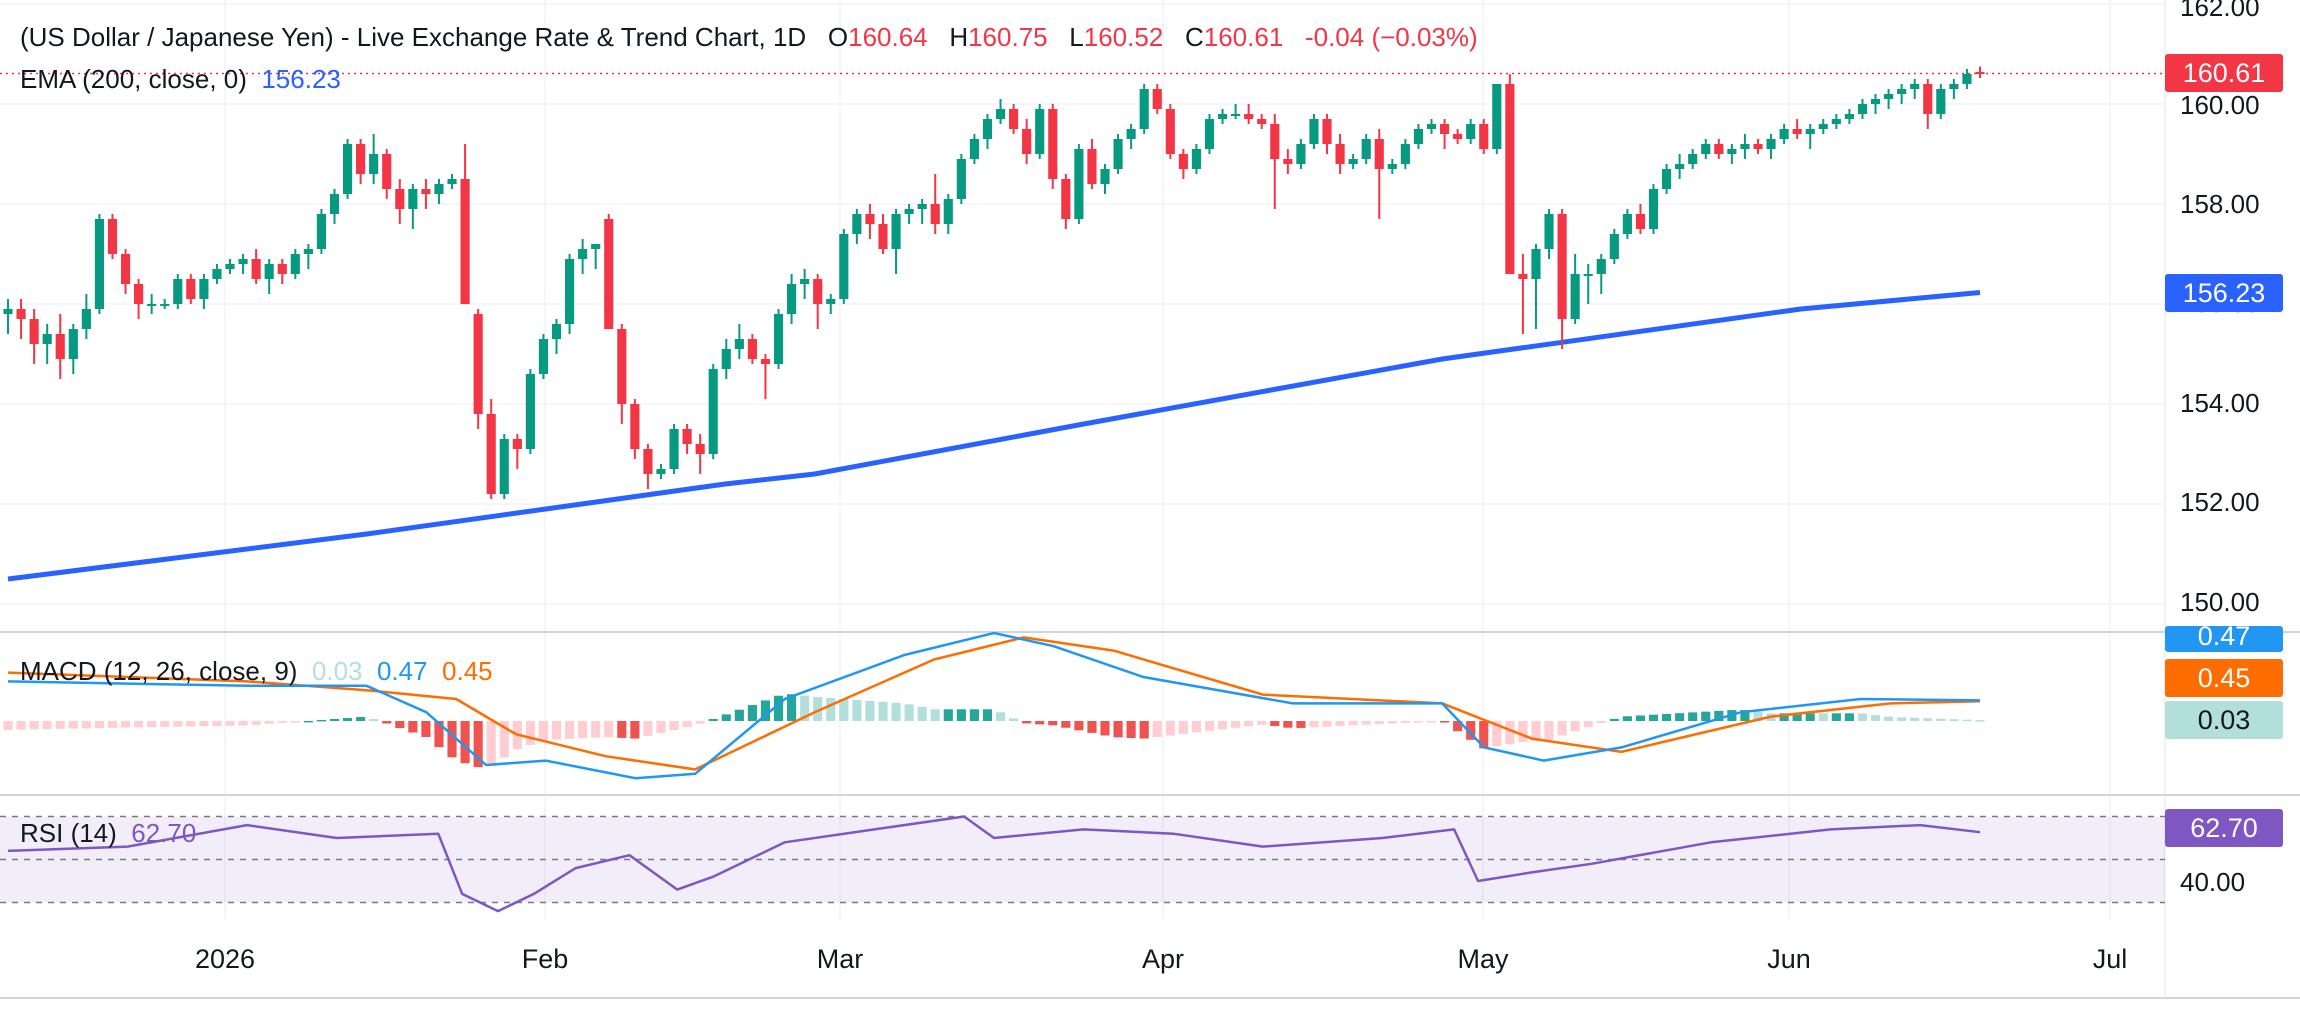 Image resolution: width=2300 pixels, height=1030 pixels. What do you see at coordinates (1789, 959) in the screenshot?
I see `x-axis-label: Jun` at bounding box center [1789, 959].